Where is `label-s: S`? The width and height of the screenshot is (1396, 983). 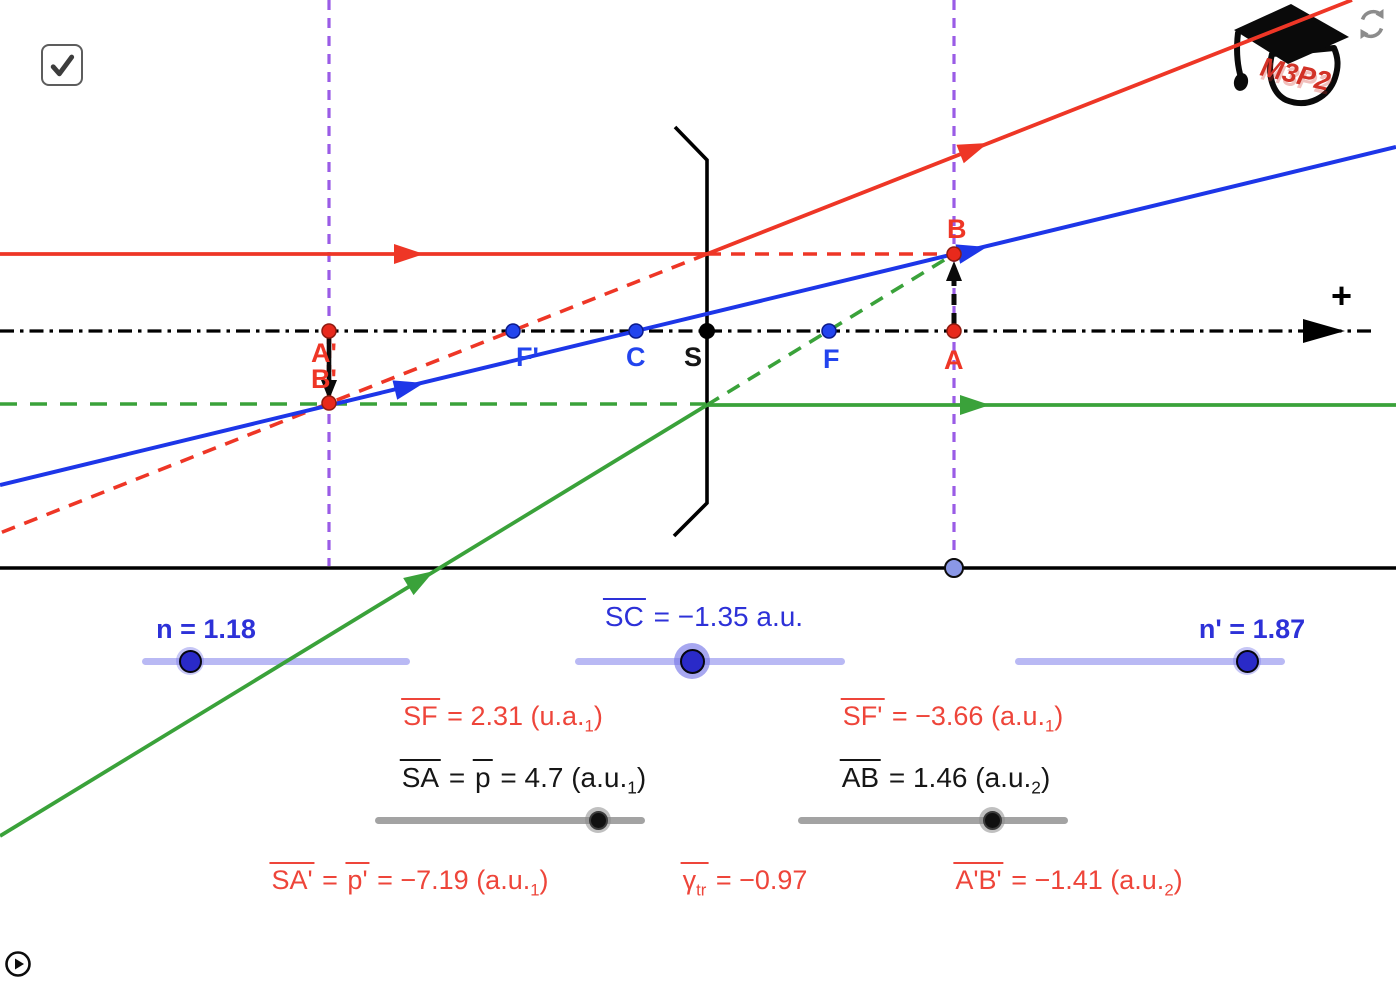
label-s: S is located at coordinates (693, 357).